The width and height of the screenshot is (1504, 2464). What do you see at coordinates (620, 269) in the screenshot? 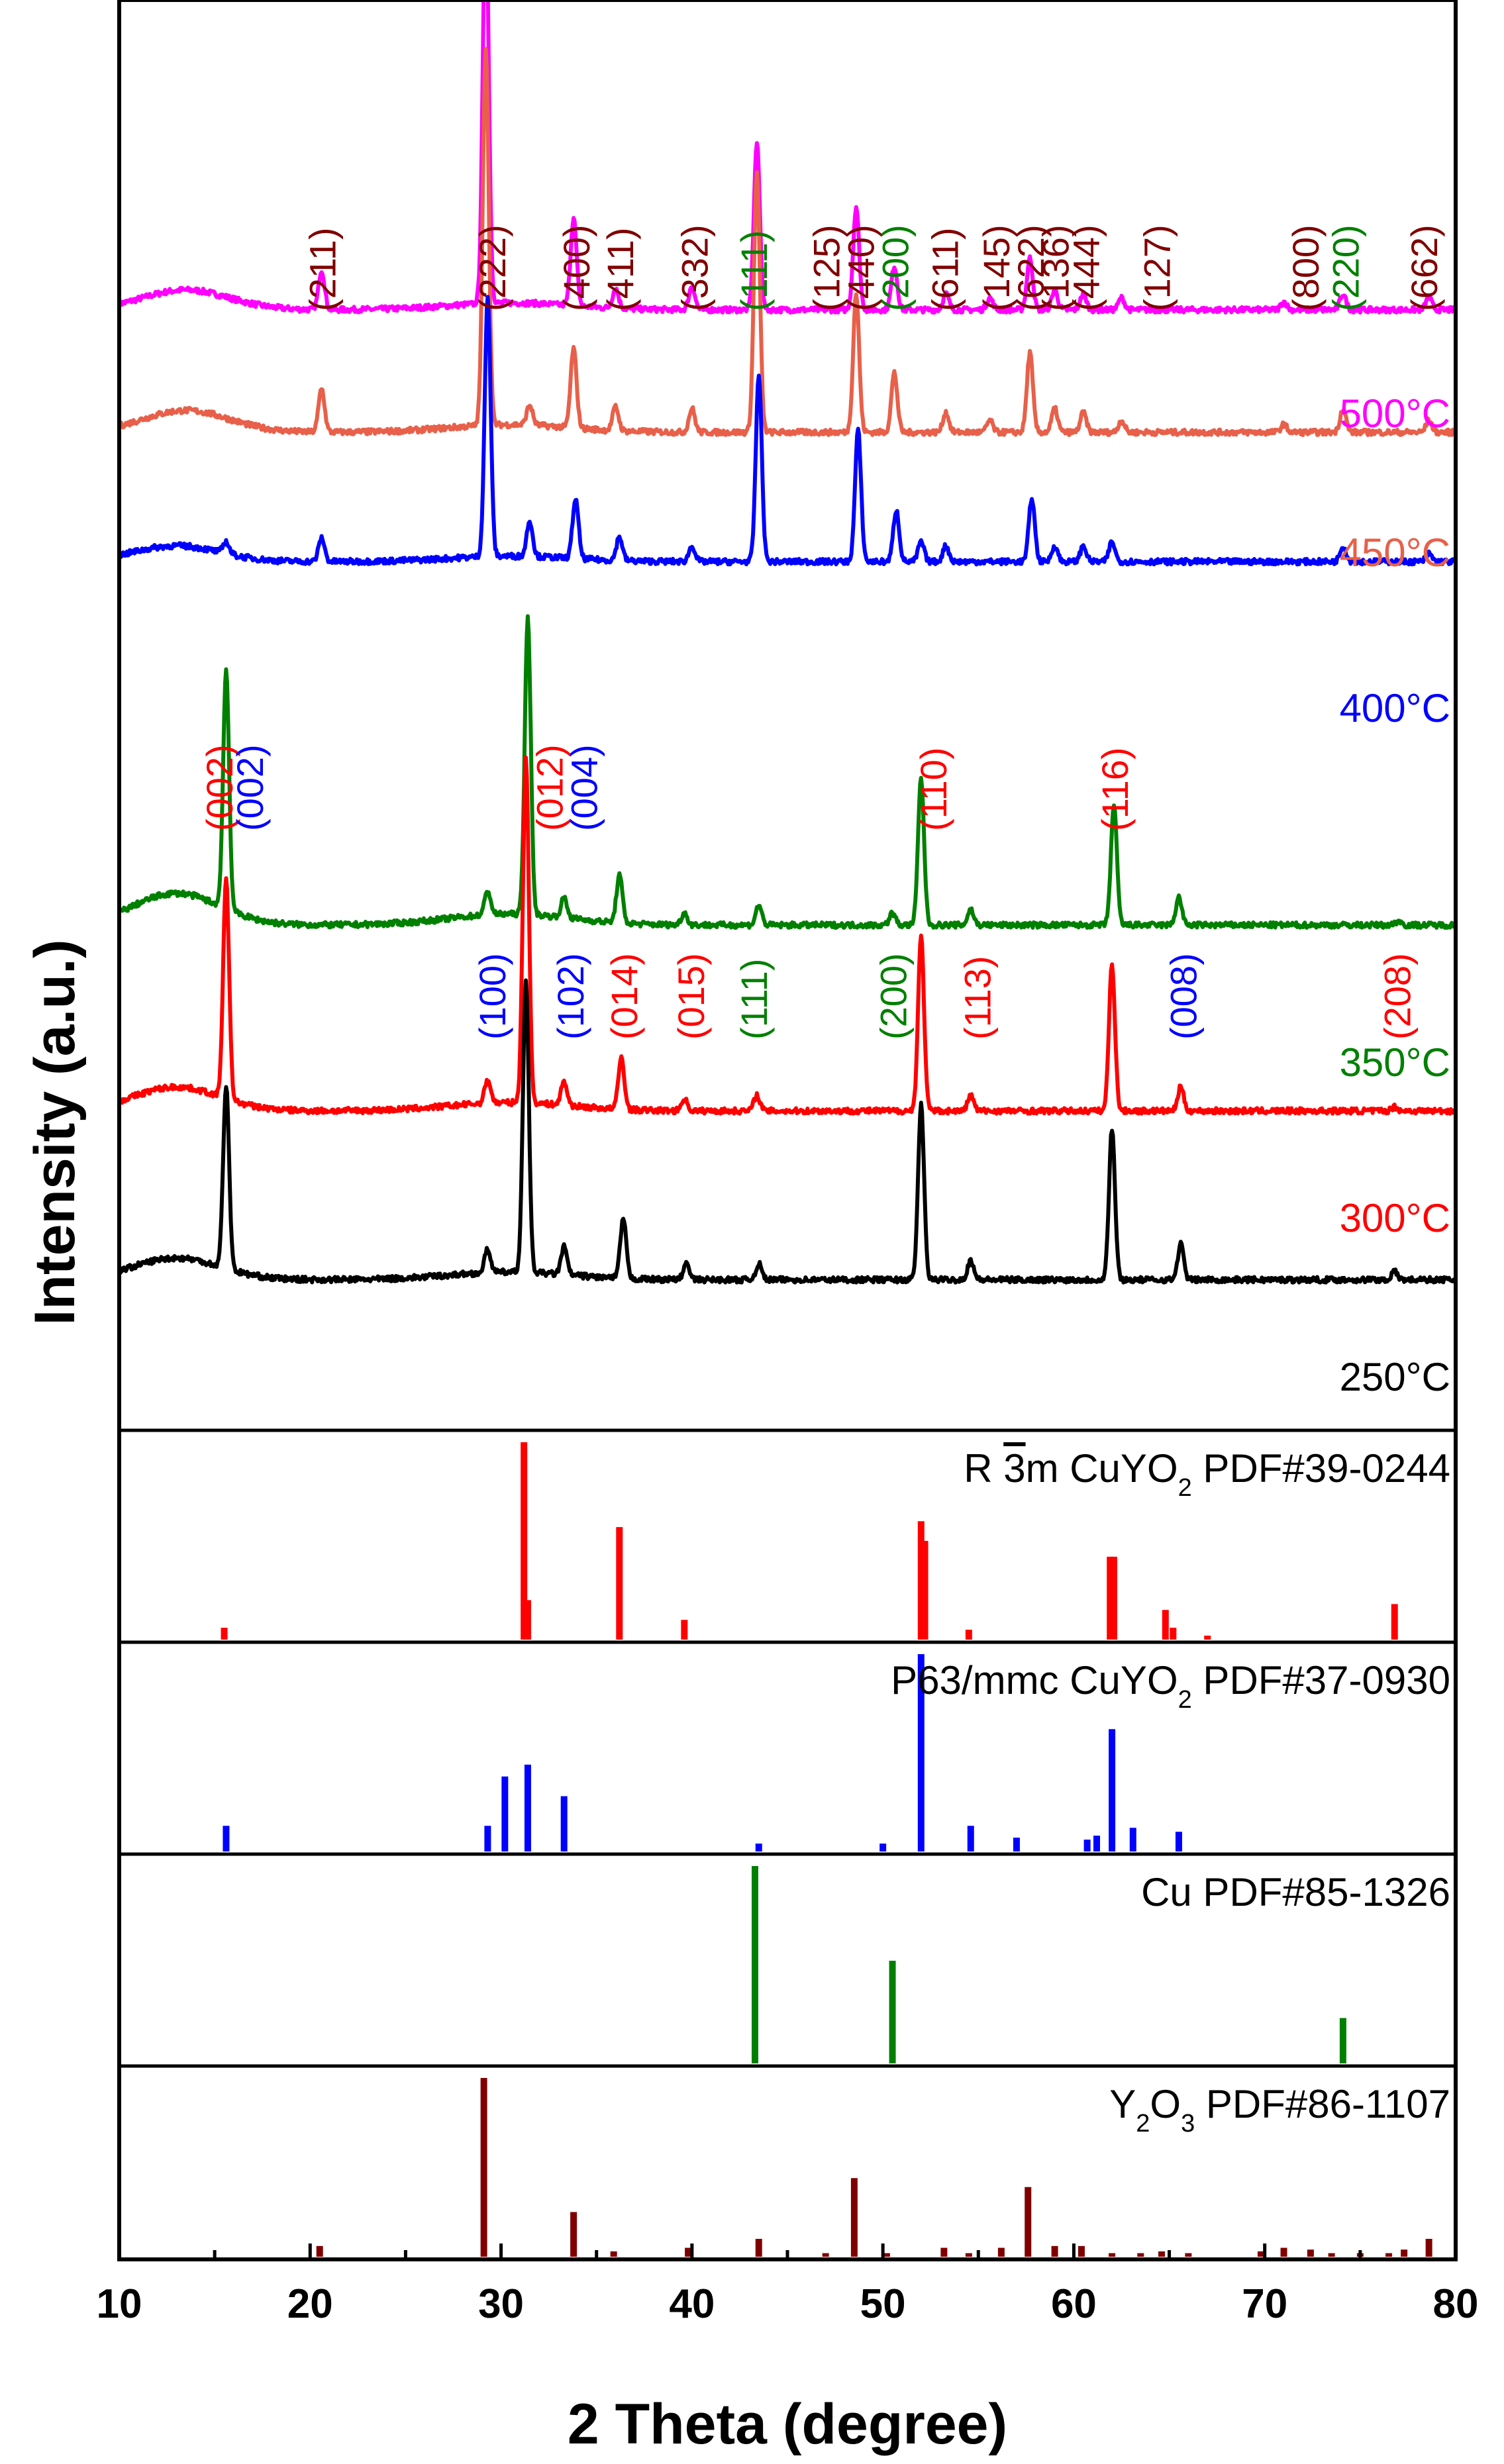
I see `peak-annotation: (411)` at bounding box center [620, 269].